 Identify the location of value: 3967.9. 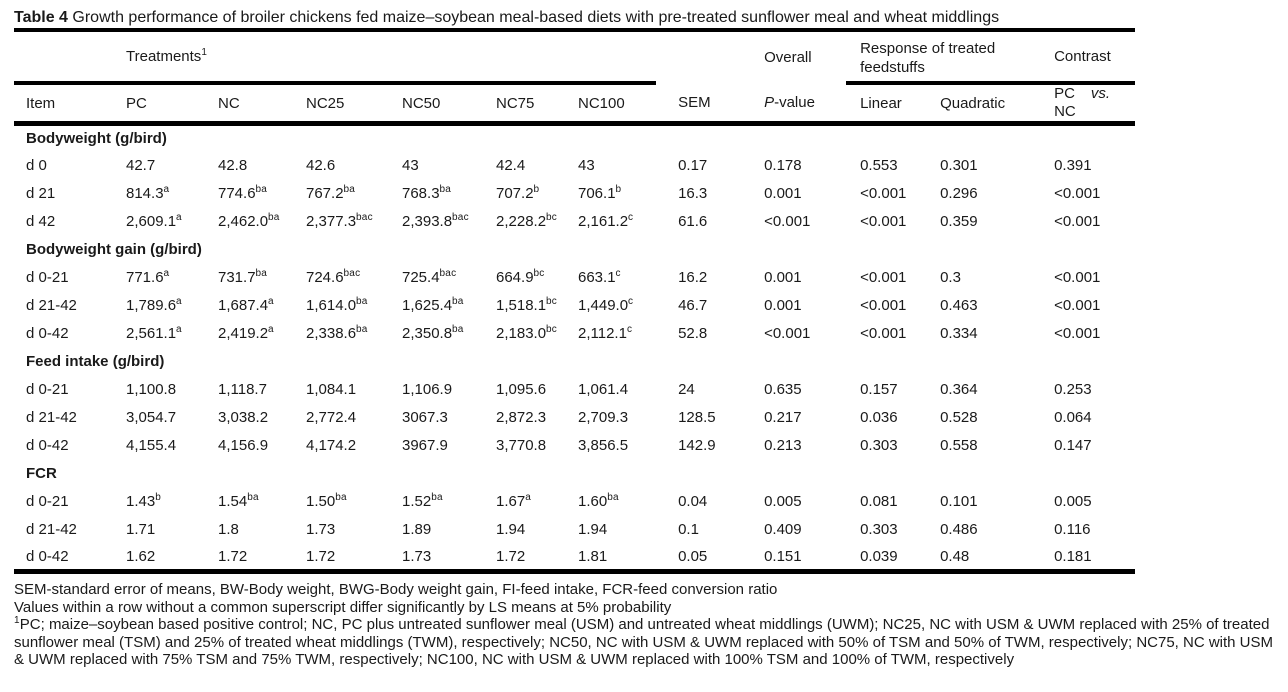
(425, 445).